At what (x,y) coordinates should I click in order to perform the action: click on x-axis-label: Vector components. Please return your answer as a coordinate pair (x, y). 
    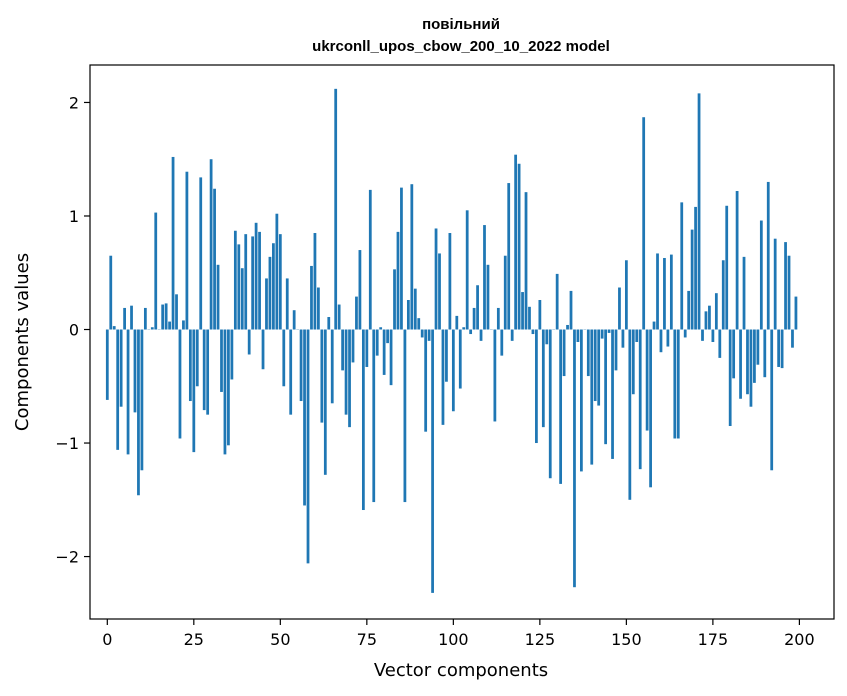
    Looking at the image, I should click on (461, 670).